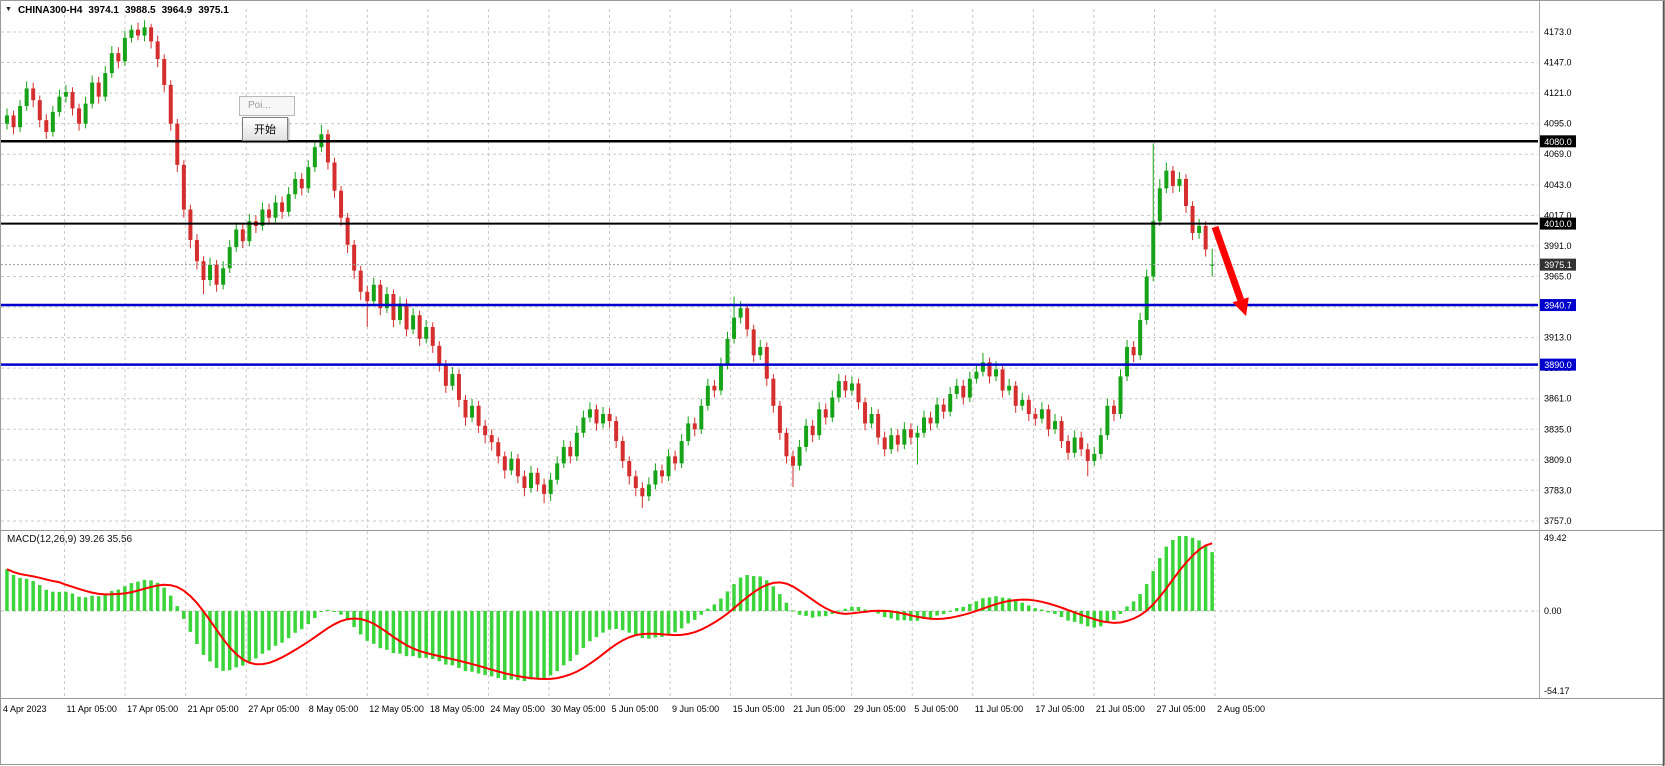 This screenshot has width=1665, height=766. I want to click on svg-text: 2 Aug 05:00, so click(1241, 709).